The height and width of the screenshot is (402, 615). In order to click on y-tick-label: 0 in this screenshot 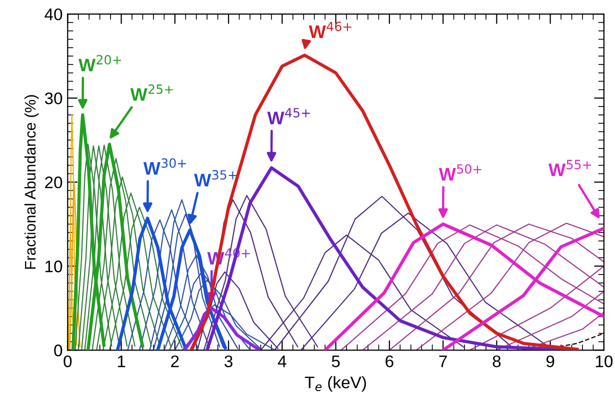, I will do `click(58, 350)`.